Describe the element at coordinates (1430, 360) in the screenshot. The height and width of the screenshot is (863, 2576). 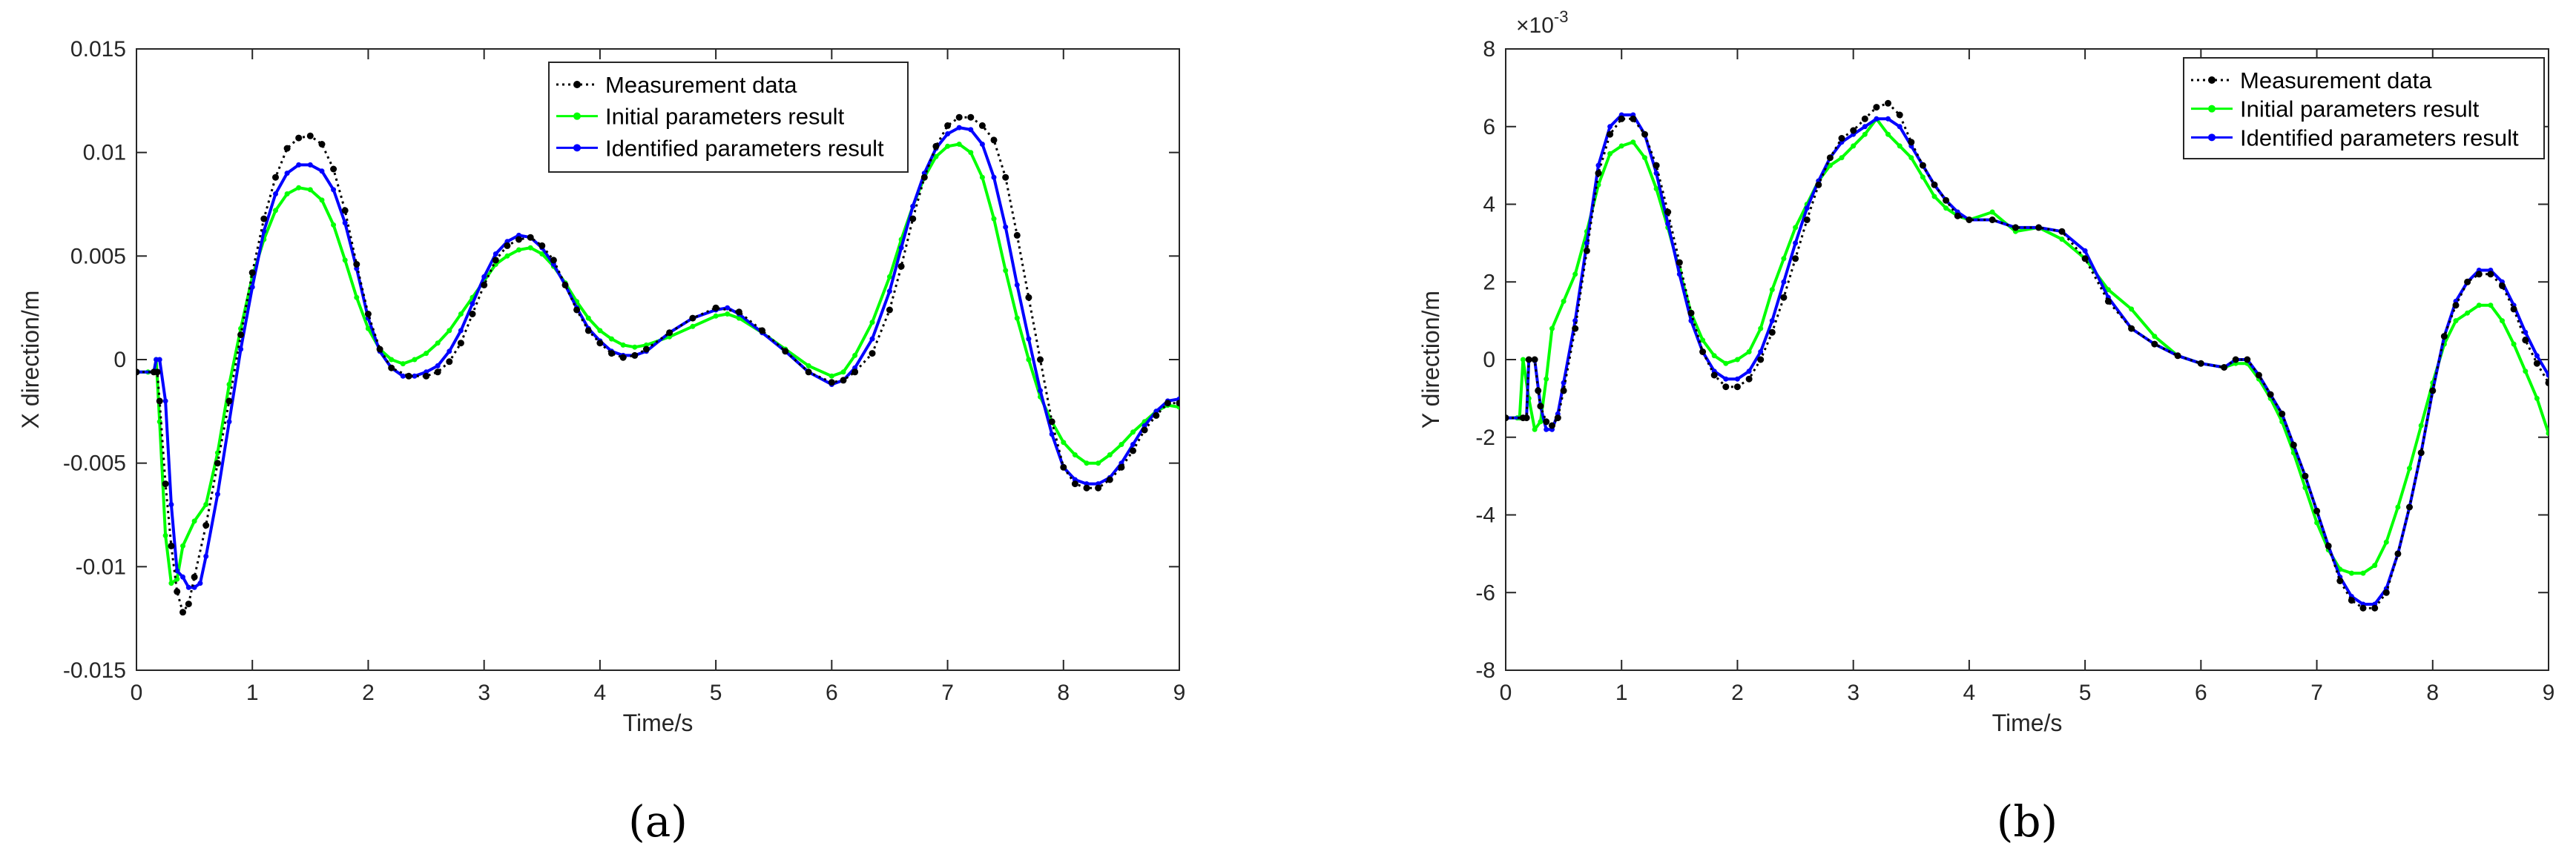
I see `y-axis-label: Y direction/m` at that location.